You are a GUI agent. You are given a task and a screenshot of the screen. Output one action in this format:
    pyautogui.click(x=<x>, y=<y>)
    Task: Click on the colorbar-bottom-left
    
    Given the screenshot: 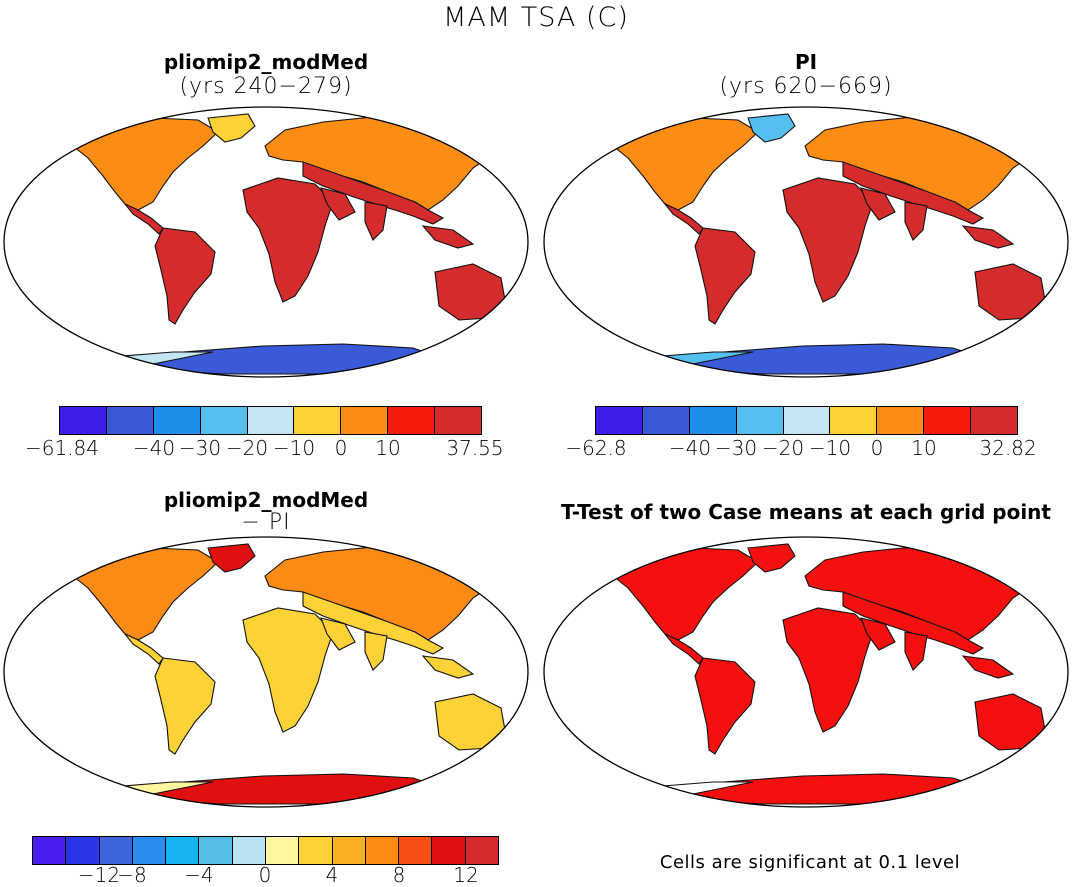 What is the action you would take?
    pyautogui.click(x=265, y=850)
    